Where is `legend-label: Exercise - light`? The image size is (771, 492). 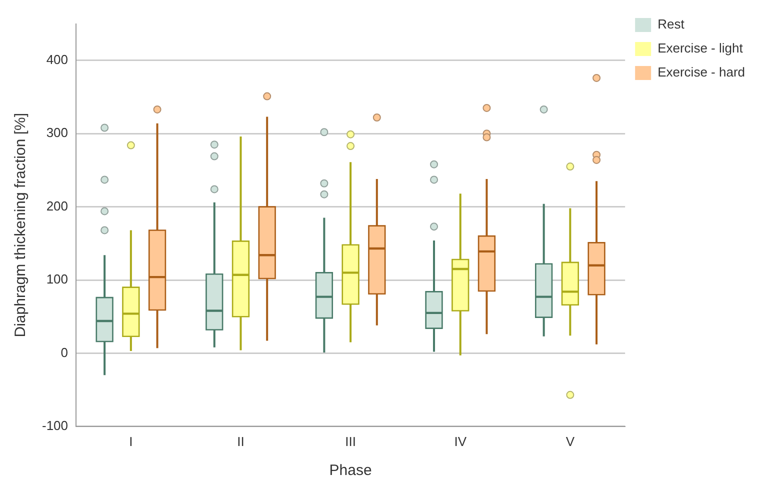
legend-label: Exercise - light is located at coordinates (701, 48).